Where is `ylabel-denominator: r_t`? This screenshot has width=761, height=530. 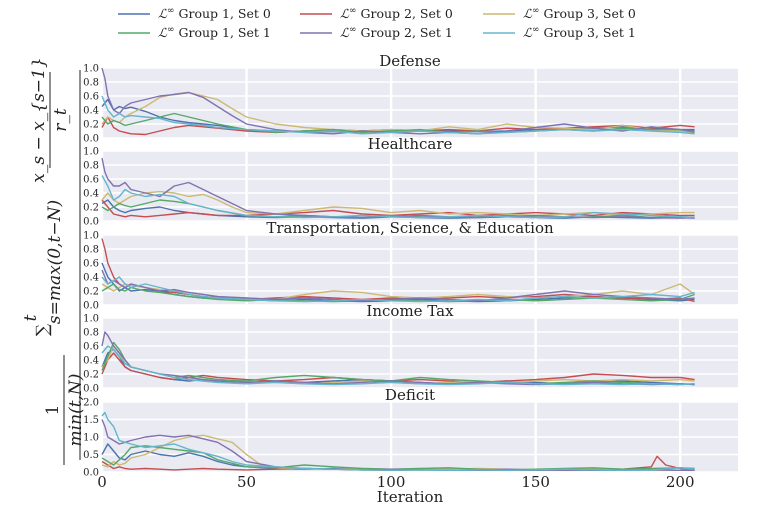
ylabel-denominator: r_t is located at coordinates (61, 120).